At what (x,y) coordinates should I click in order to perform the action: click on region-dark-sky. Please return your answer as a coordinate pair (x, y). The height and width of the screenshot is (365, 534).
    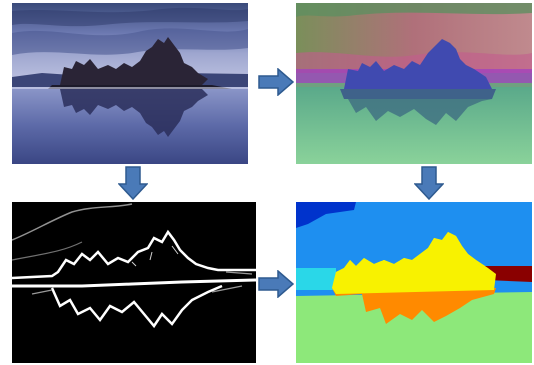
    Looking at the image, I should click on (326, 215).